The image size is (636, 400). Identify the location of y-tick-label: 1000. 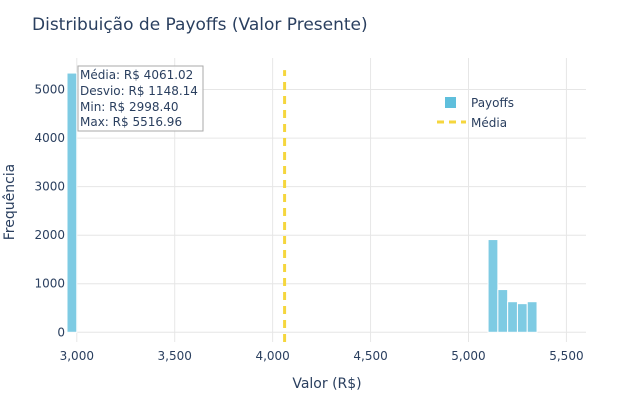
(49, 284).